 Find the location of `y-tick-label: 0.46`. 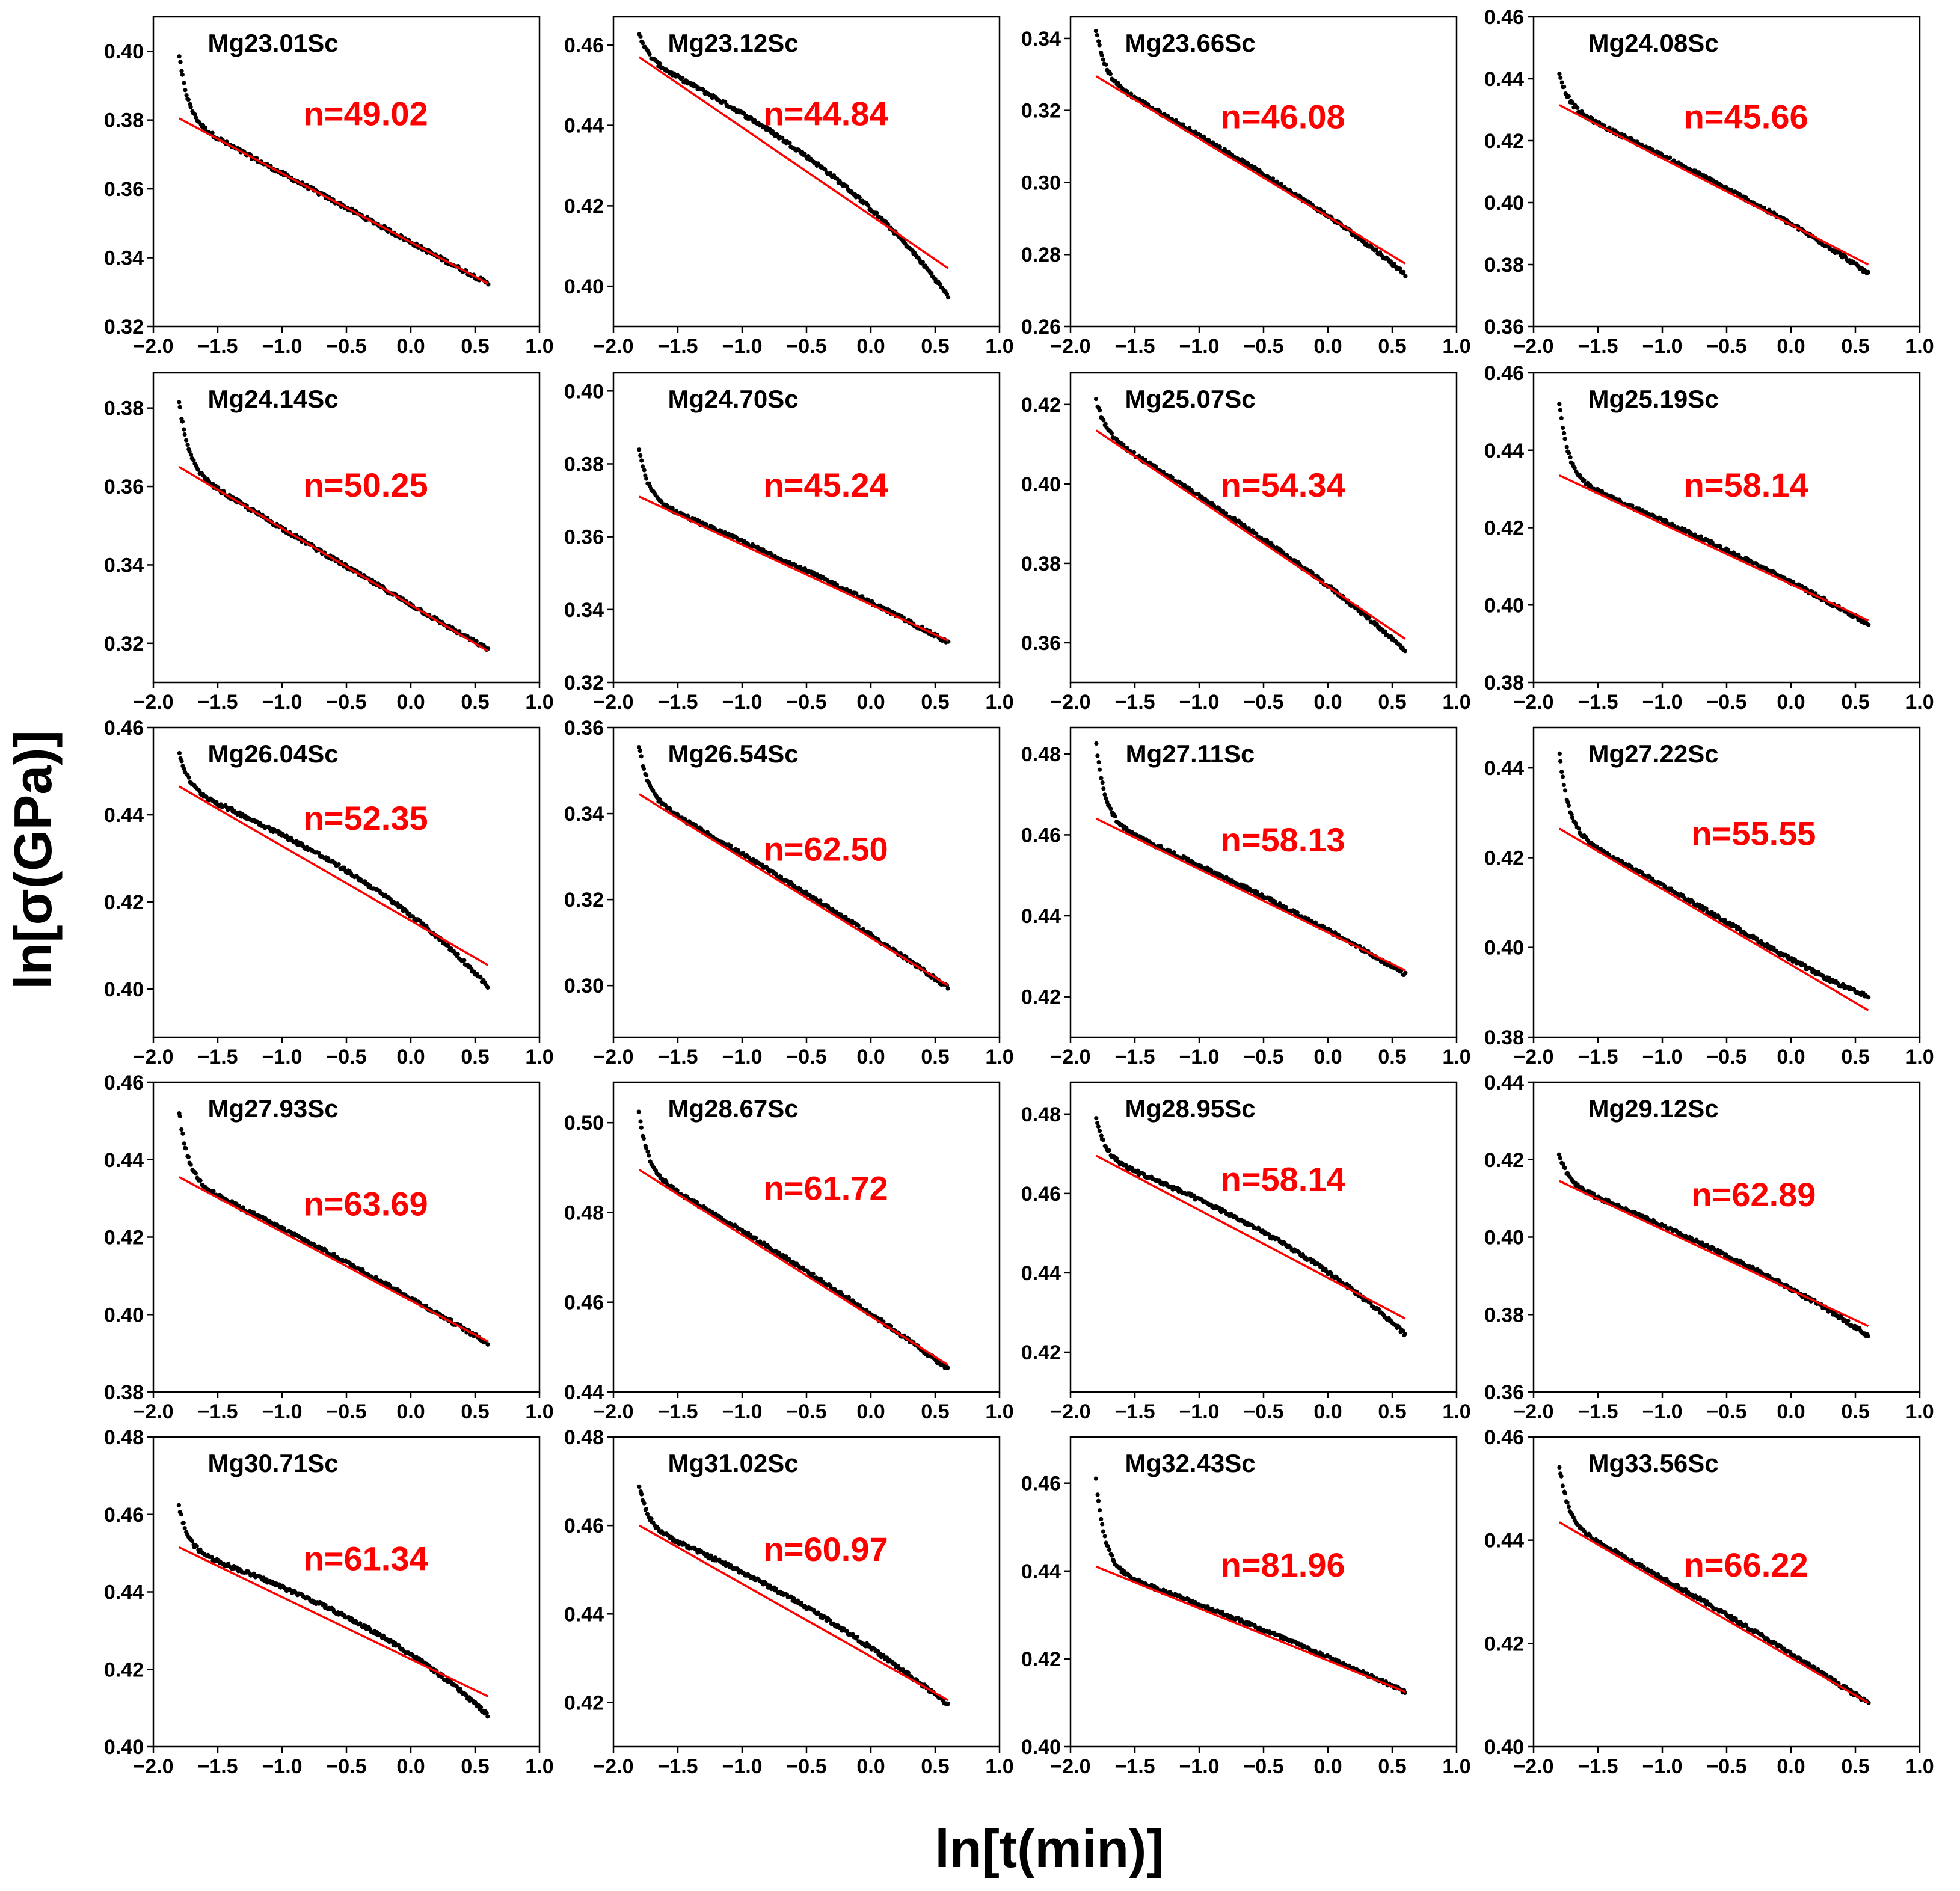

y-tick-label: 0.46 is located at coordinates (584, 1526).